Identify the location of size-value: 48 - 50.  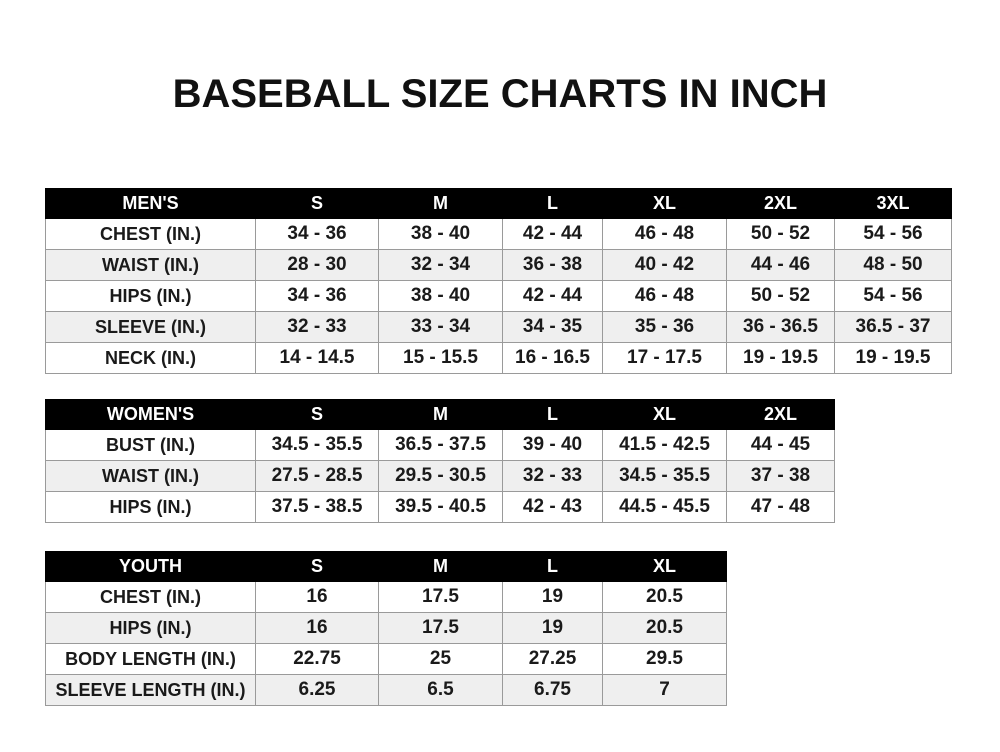
(893, 265).